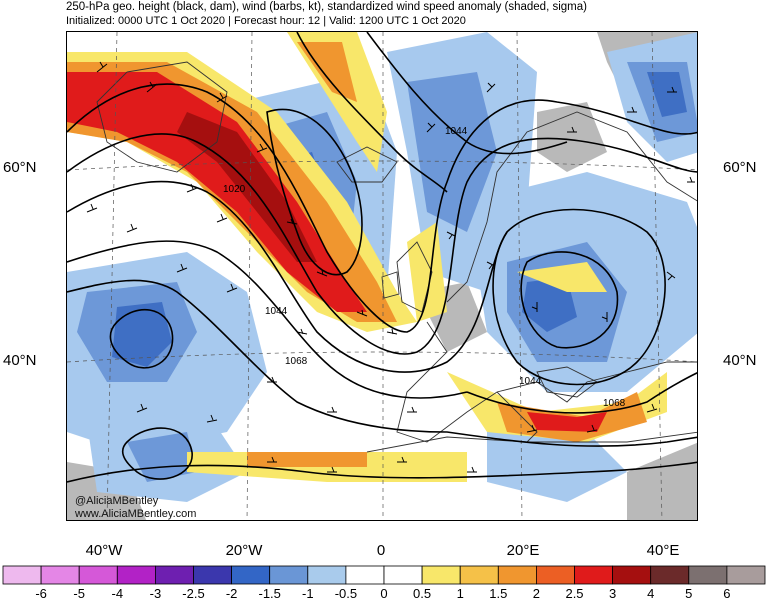 The width and height of the screenshot is (768, 603). Describe the element at coordinates (136, 514) in the screenshot. I see `credit-website: www.AliciaMBentley.com` at that location.